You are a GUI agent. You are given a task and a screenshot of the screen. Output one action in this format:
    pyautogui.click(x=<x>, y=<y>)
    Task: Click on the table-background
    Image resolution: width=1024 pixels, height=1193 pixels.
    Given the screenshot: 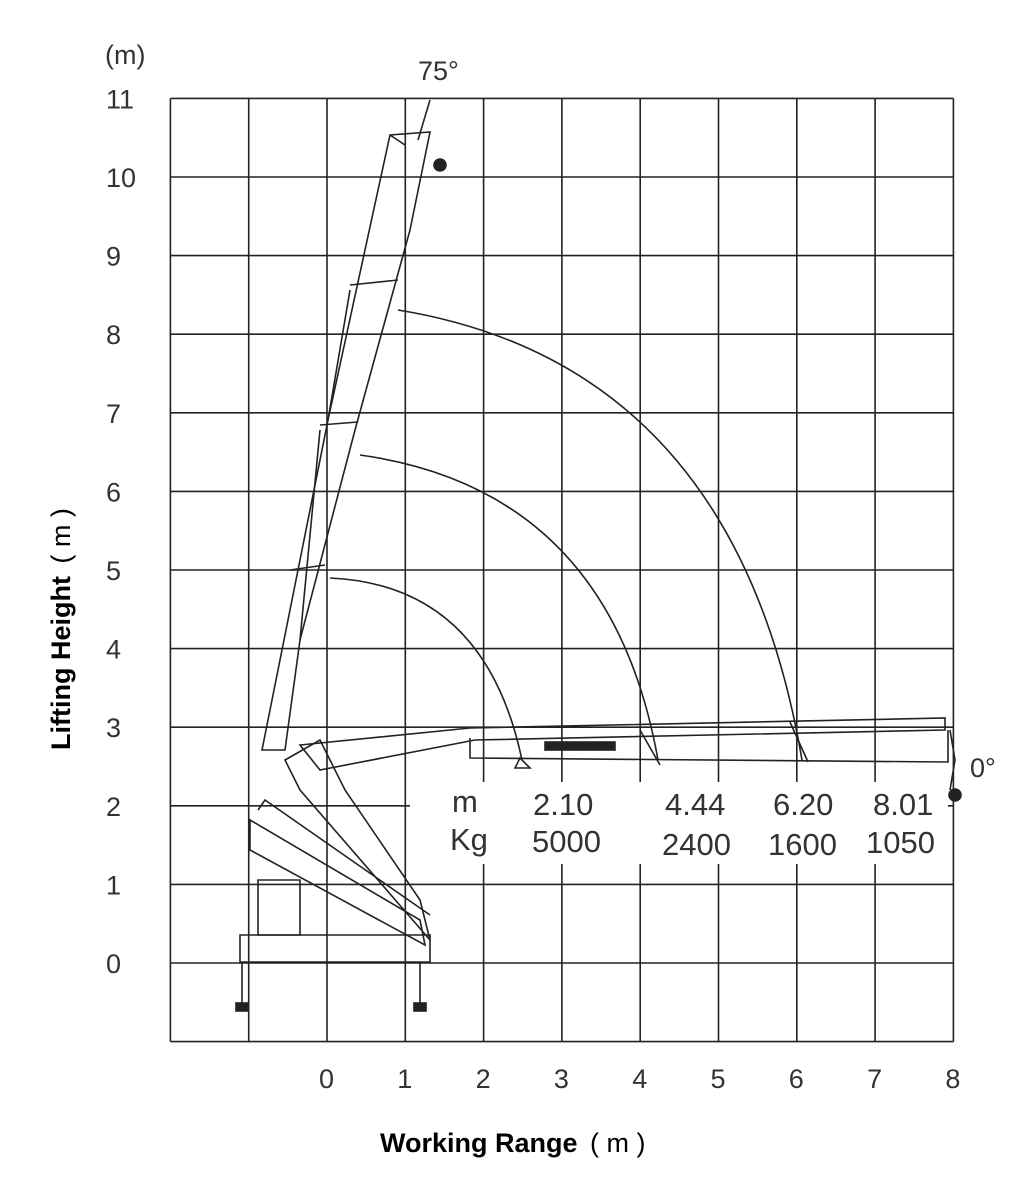 What is the action you would take?
    pyautogui.click(x=679, y=823)
    